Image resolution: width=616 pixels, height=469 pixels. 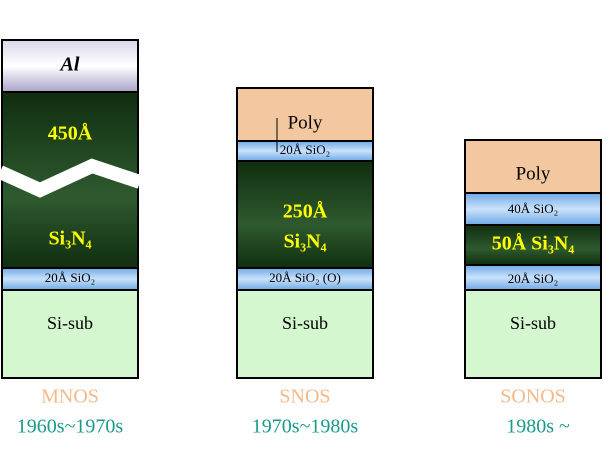 What do you see at coordinates (71, 178) in the screenshot?
I see `break-mark` at bounding box center [71, 178].